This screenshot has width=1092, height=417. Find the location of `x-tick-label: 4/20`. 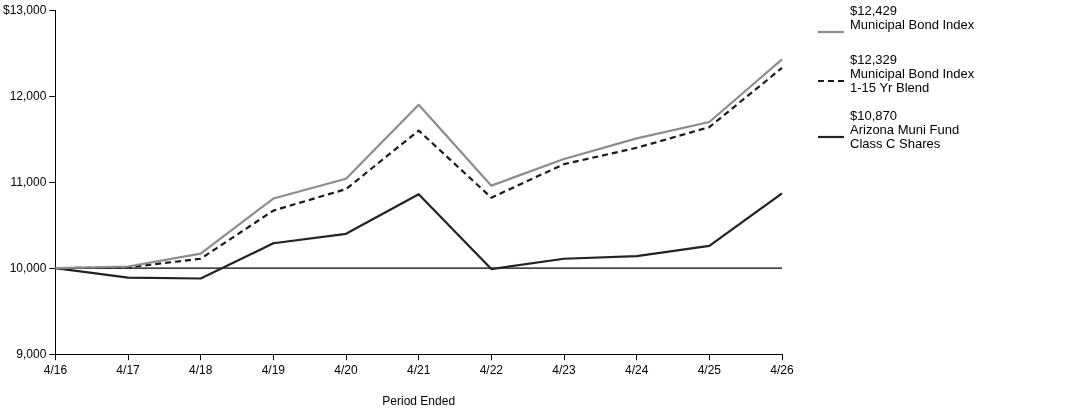

x-tick-label: 4/20 is located at coordinates (346, 369).